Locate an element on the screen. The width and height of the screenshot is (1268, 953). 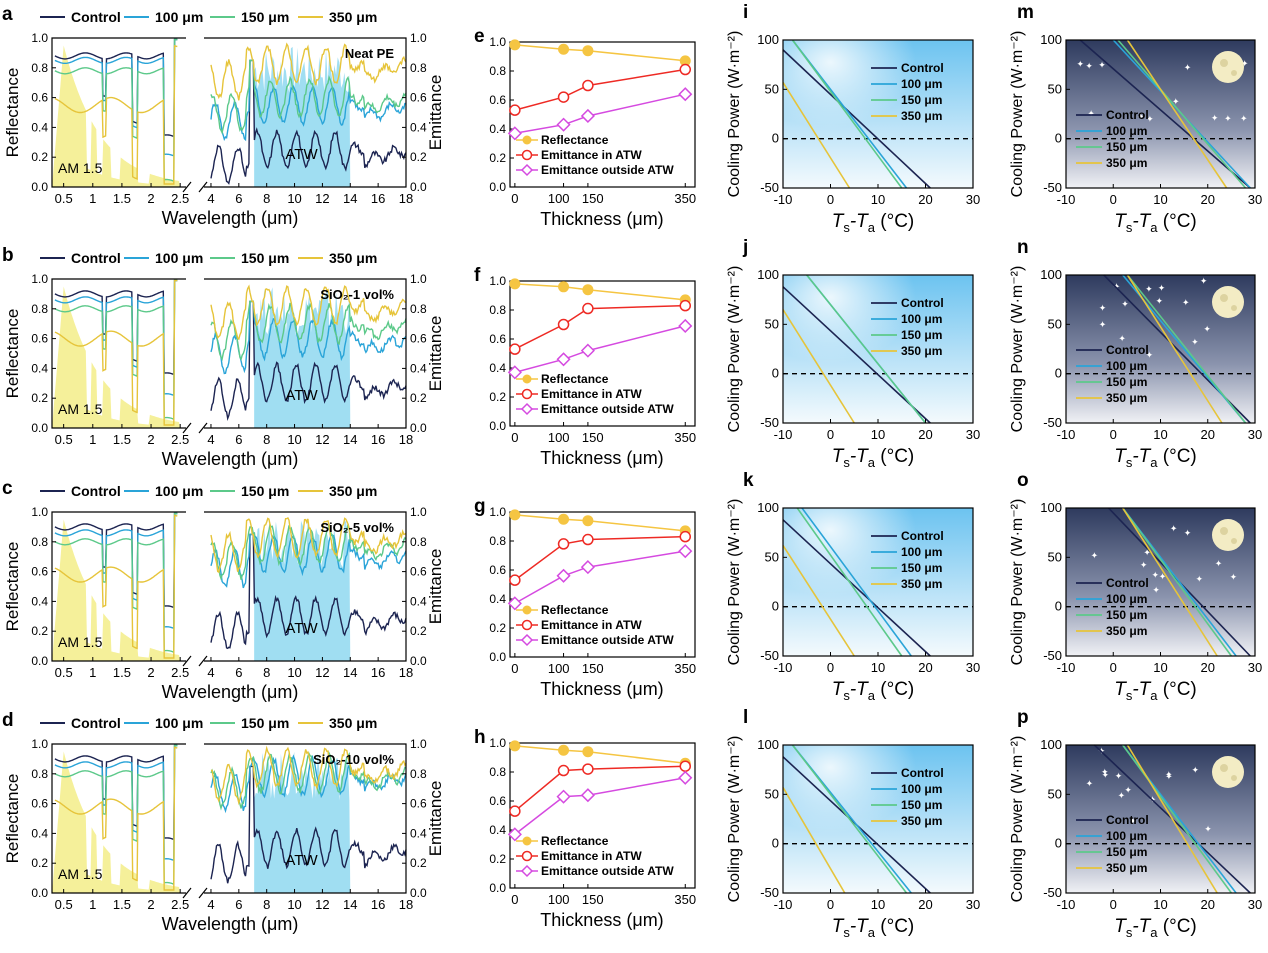
y-tick-label: 1.0 is located at coordinates (497, 743).